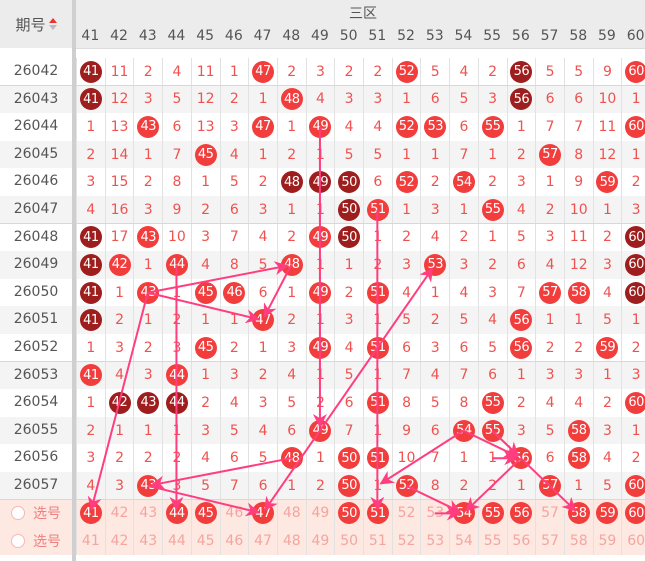  Describe the element at coordinates (635, 36) in the screenshot. I see `column-header-60: 60` at that location.